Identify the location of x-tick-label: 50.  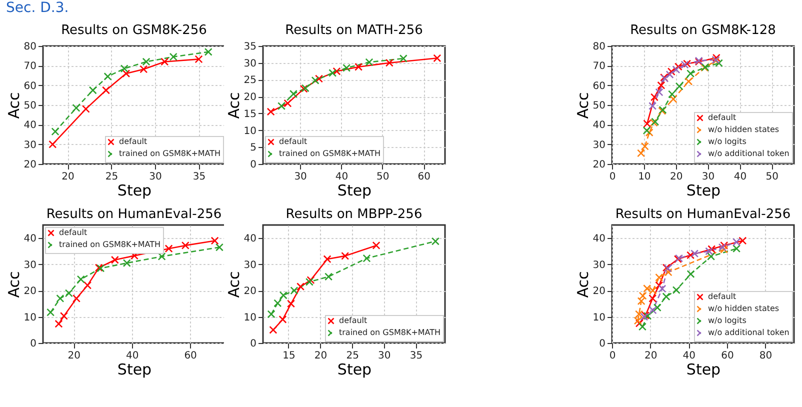
(383, 177).